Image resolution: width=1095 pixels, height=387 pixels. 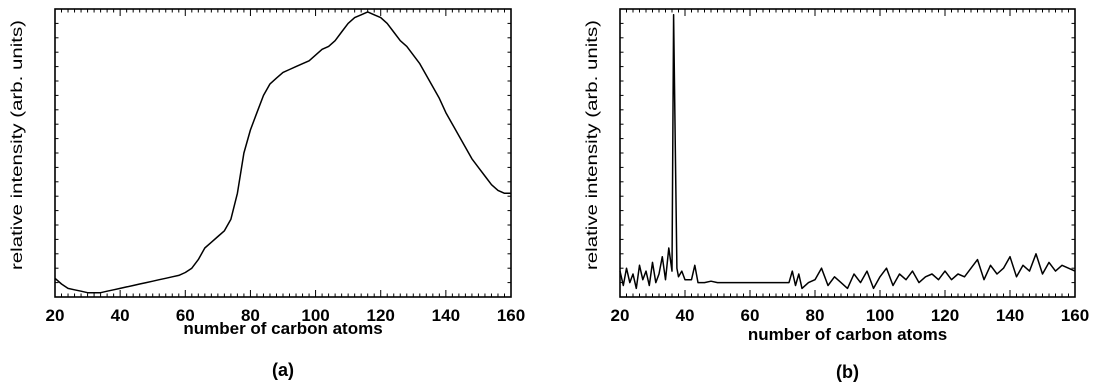 I want to click on panel-a-x-tick-label: 80, so click(x=250, y=315).